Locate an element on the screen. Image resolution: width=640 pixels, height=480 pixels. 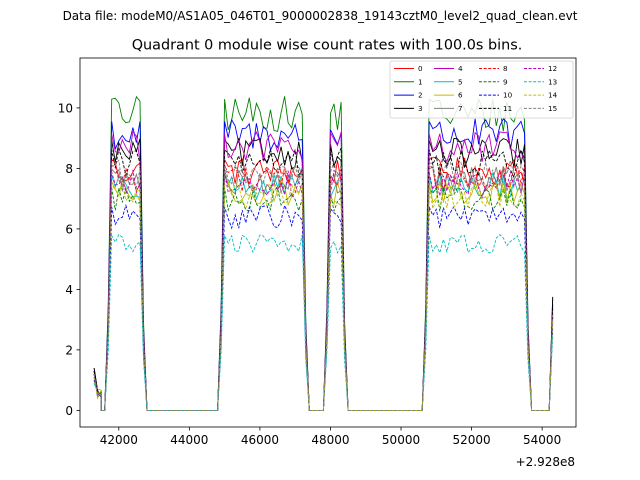
legend-label-1: 1 is located at coordinates (420, 81).